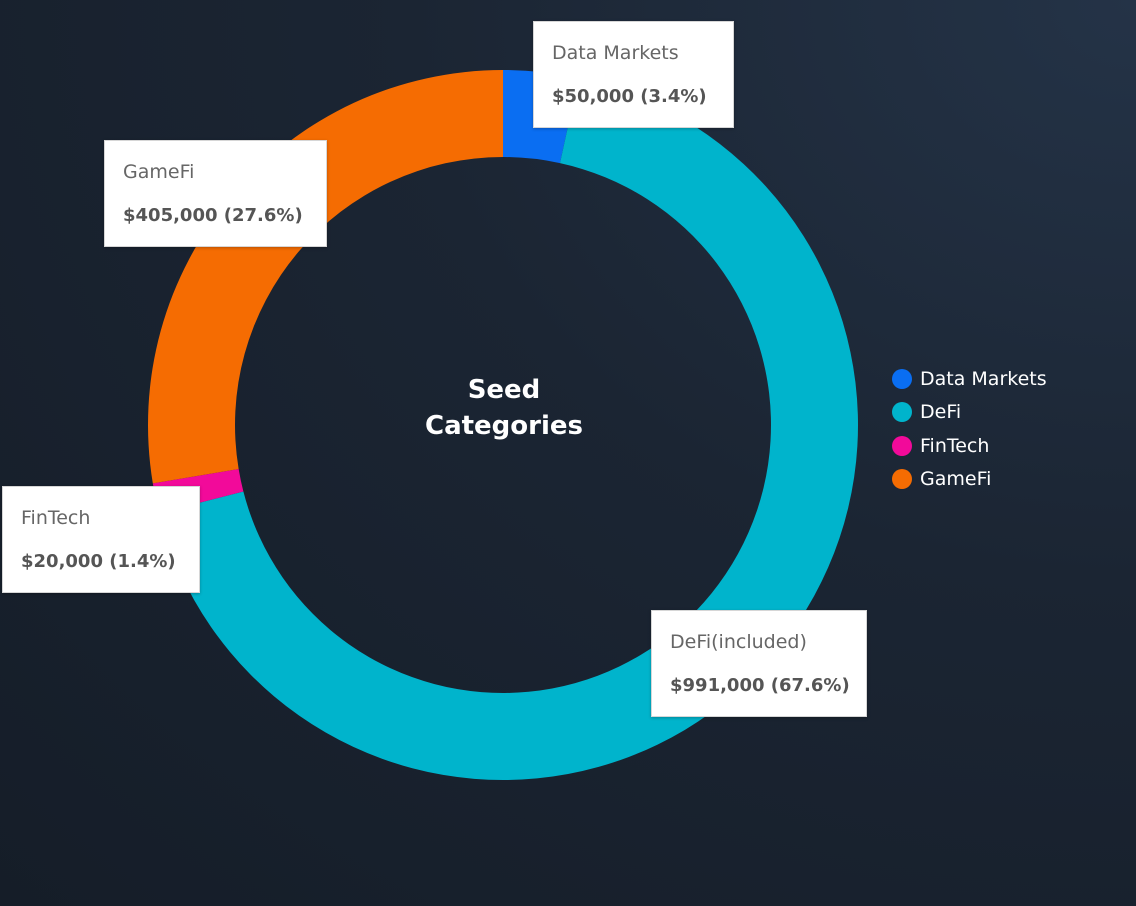  I want to click on legend-item-data-markets: Data Markets, so click(969, 379).